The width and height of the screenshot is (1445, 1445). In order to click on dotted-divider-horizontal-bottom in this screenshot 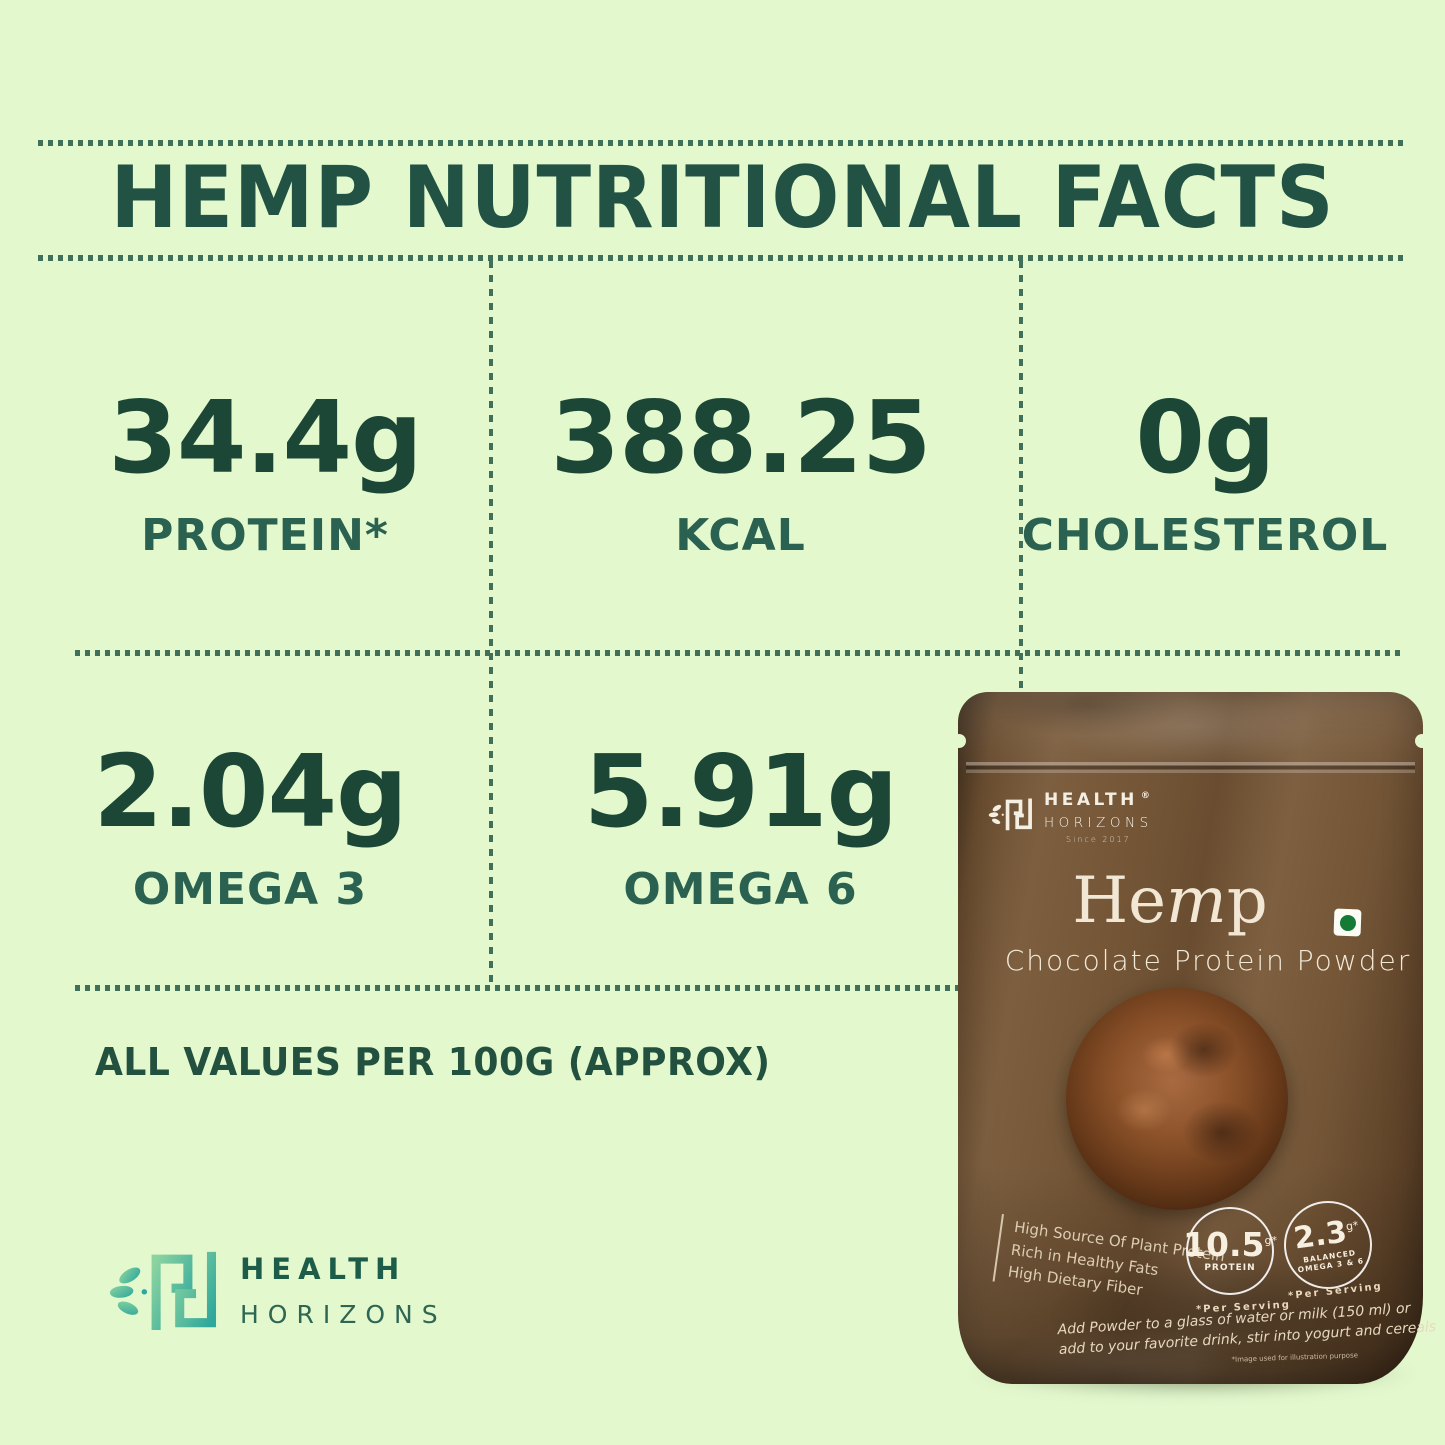, I will do `click(737, 988)`.